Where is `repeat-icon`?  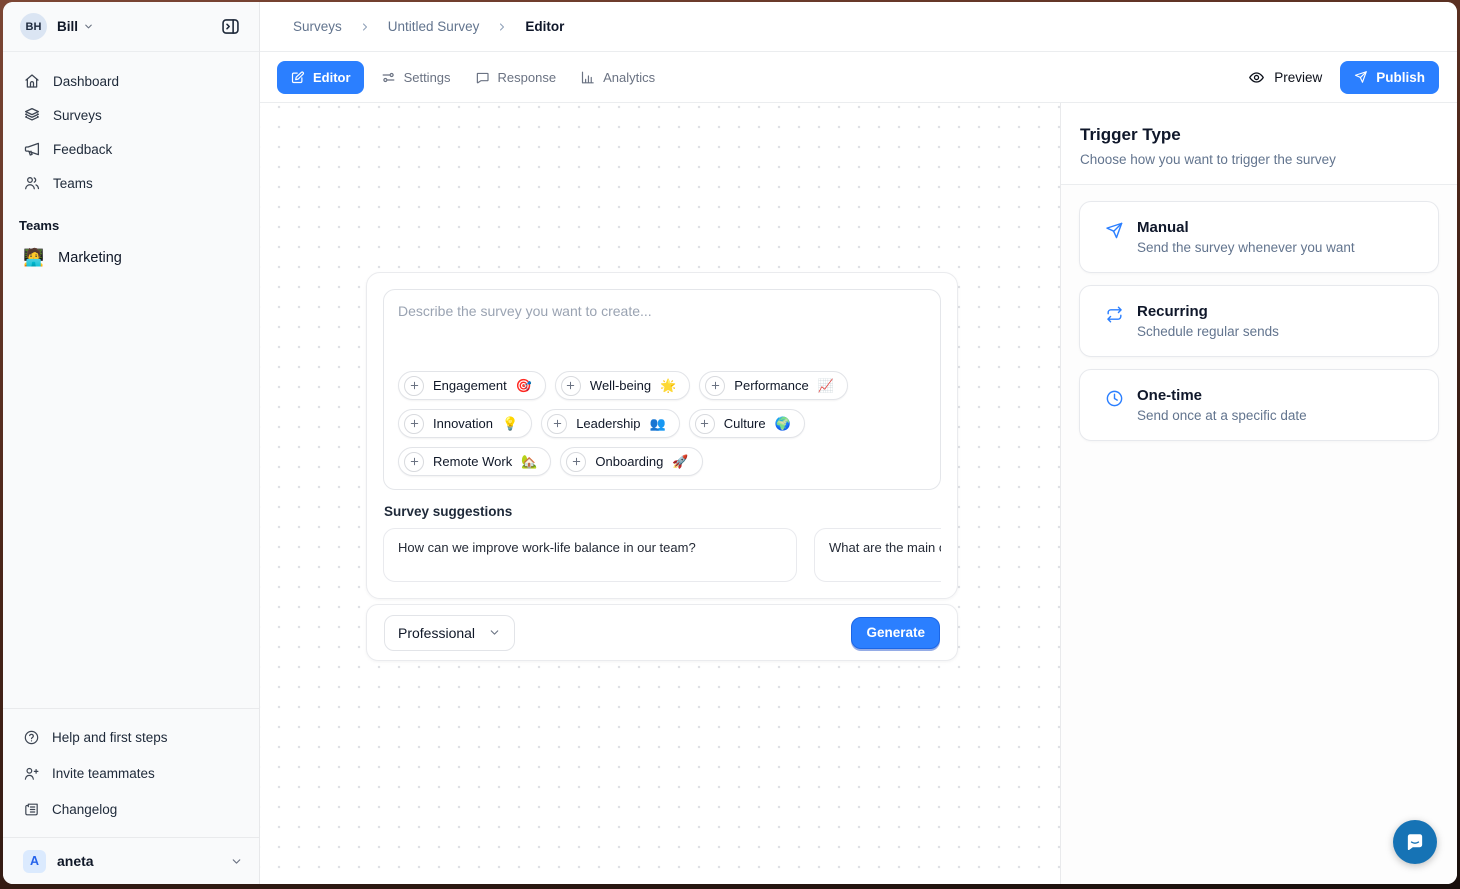 repeat-icon is located at coordinates (1114, 314).